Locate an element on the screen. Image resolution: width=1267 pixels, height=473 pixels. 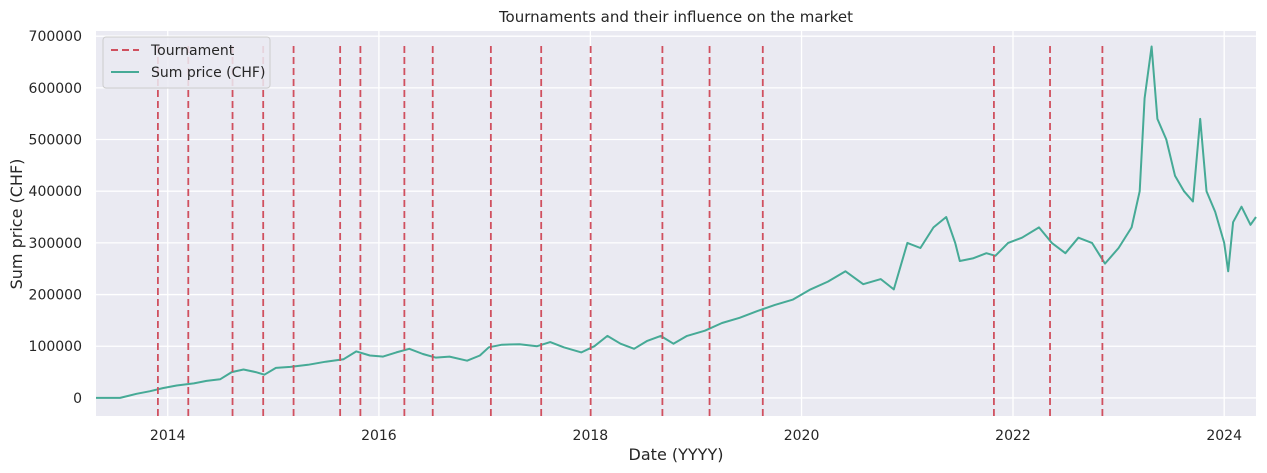
y-tick-label: 400000 is located at coordinates (55, 192).